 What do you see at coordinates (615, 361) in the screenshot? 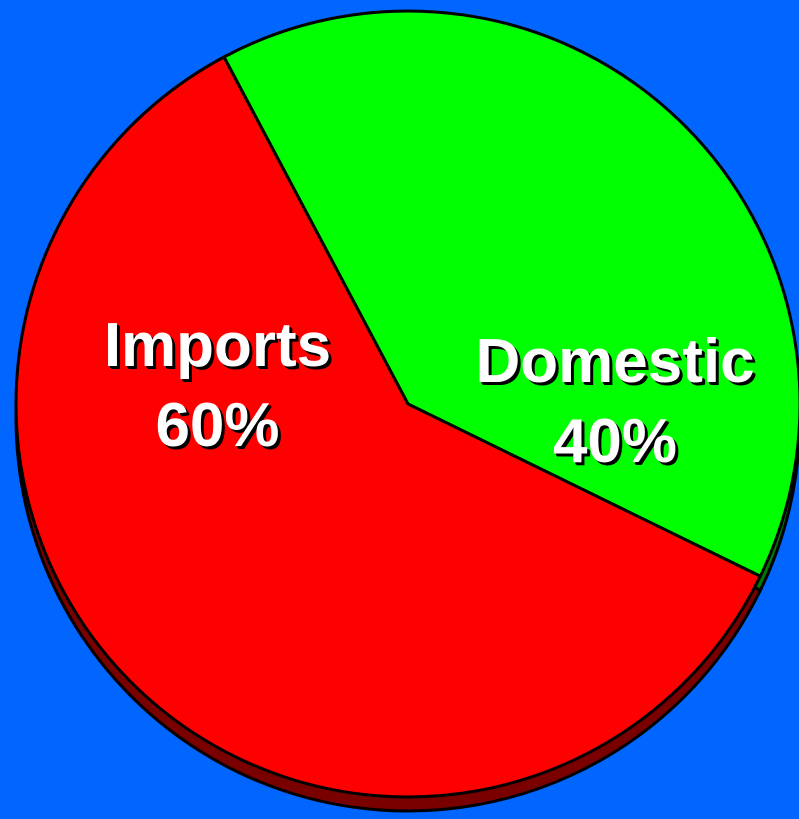
I see `slice-label-domestic-name: Domestic` at bounding box center [615, 361].